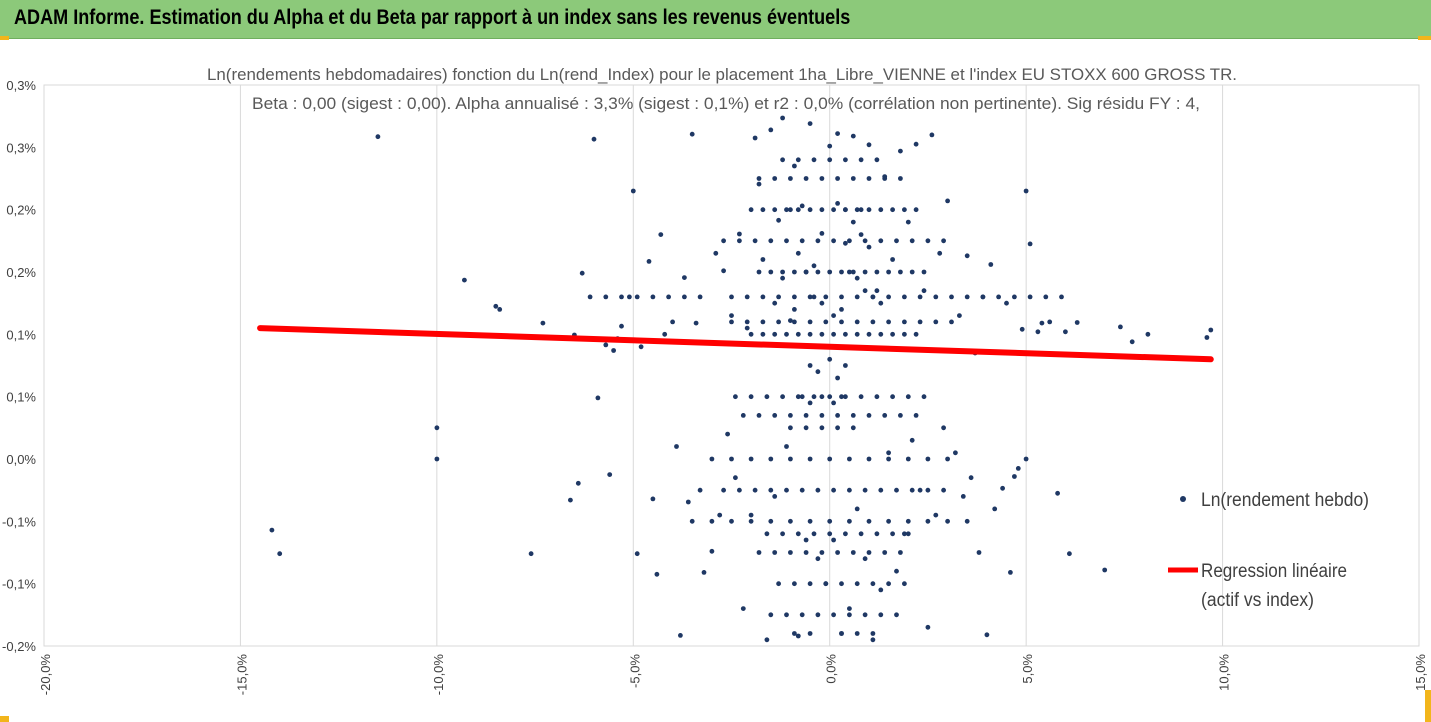 The image size is (1431, 722). I want to click on y-tick-label: 0,3%, so click(21, 85).